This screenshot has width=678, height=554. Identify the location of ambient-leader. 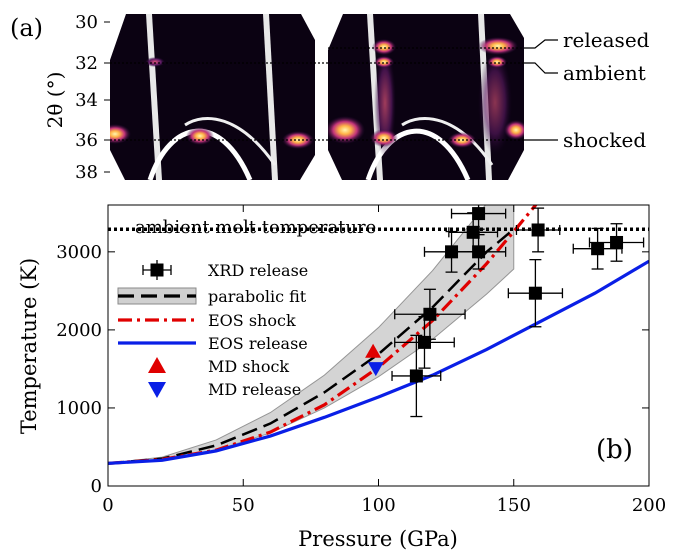
(541, 68).